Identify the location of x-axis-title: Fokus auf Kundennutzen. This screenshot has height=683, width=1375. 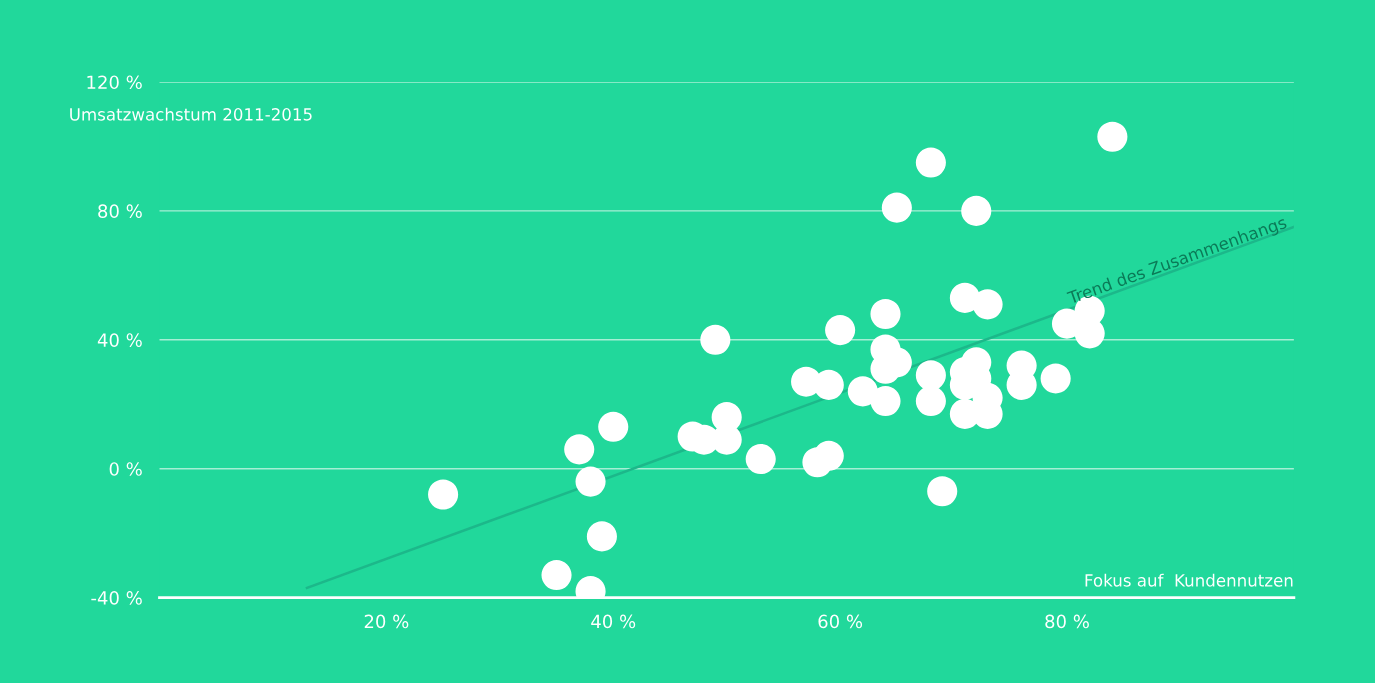
(1189, 580).